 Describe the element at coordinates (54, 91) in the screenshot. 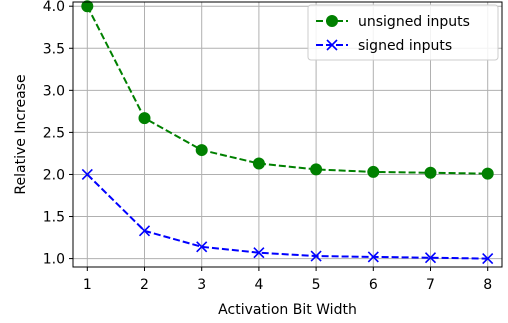

I see `y-tick-label: 3.0` at that location.